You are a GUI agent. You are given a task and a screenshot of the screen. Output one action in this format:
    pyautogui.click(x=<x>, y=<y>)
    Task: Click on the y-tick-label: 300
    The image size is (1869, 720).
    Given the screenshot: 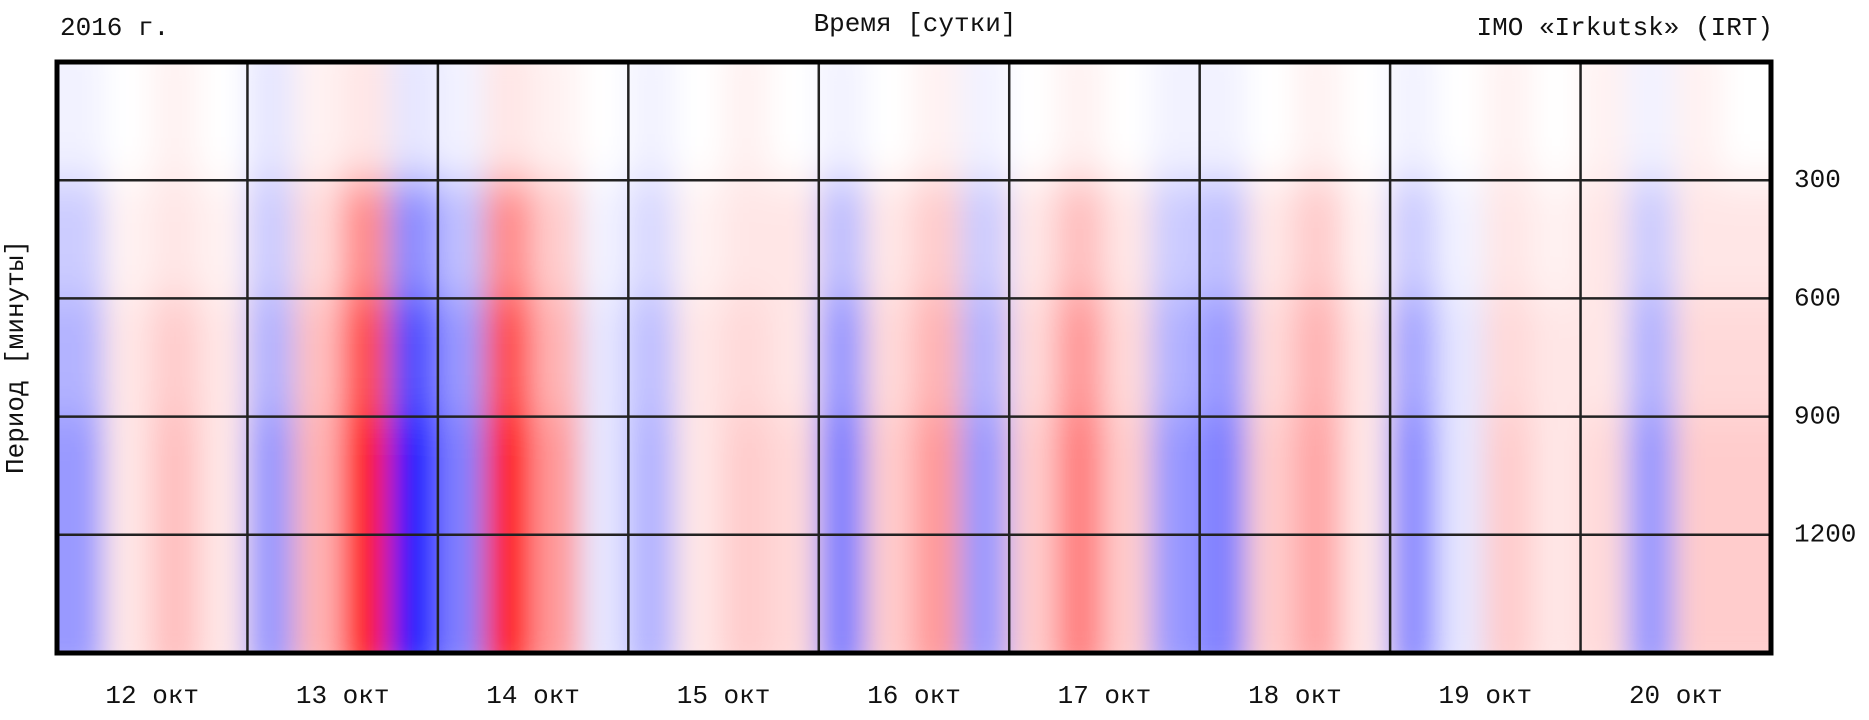 What is the action you would take?
    pyautogui.click(x=1817, y=180)
    